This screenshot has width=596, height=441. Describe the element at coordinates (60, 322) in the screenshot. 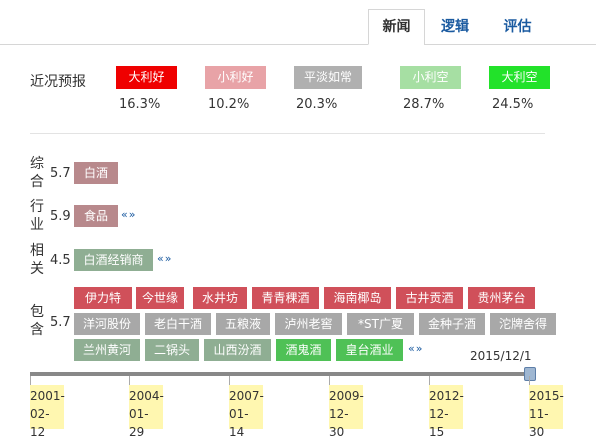

I see `score-contains: 5.7` at that location.